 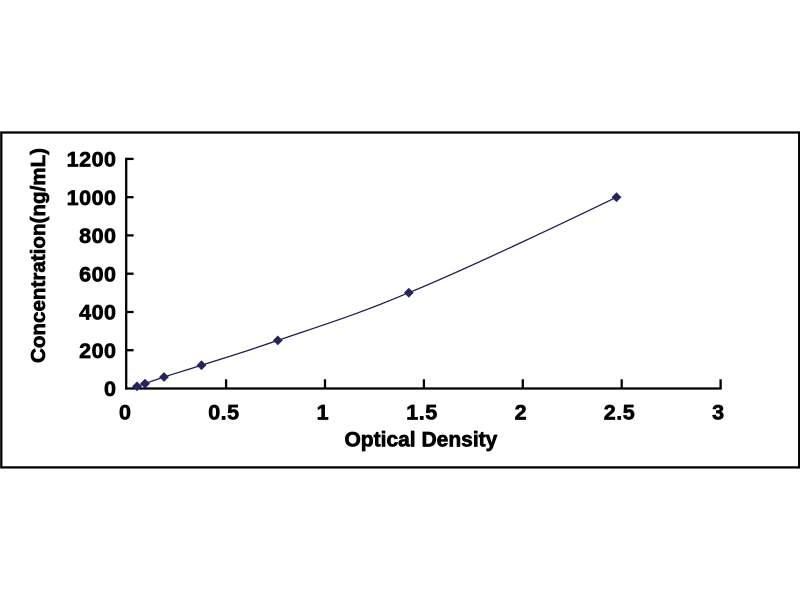 I want to click on svg-text: 1.5, so click(x=421, y=413).